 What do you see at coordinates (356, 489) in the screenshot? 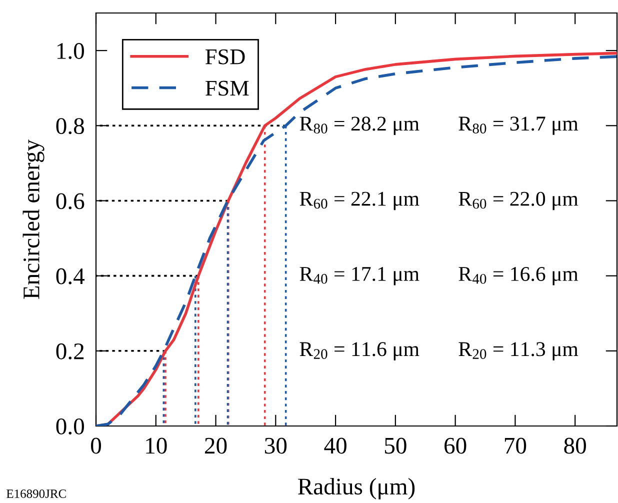
I see `x-axis-title: Radius (μm)` at bounding box center [356, 489].